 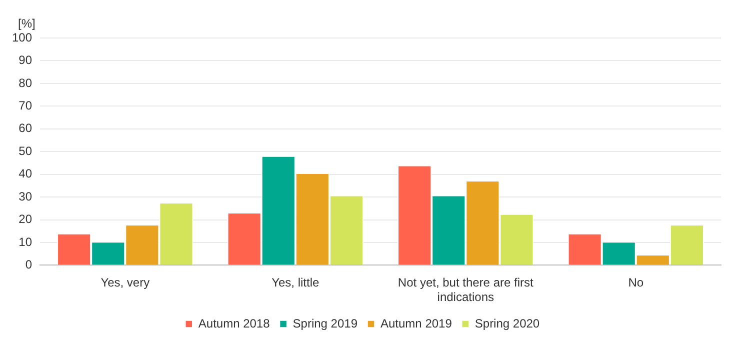 What do you see at coordinates (416, 323) in the screenshot?
I see `legend-label: Autumn 2019` at bounding box center [416, 323].